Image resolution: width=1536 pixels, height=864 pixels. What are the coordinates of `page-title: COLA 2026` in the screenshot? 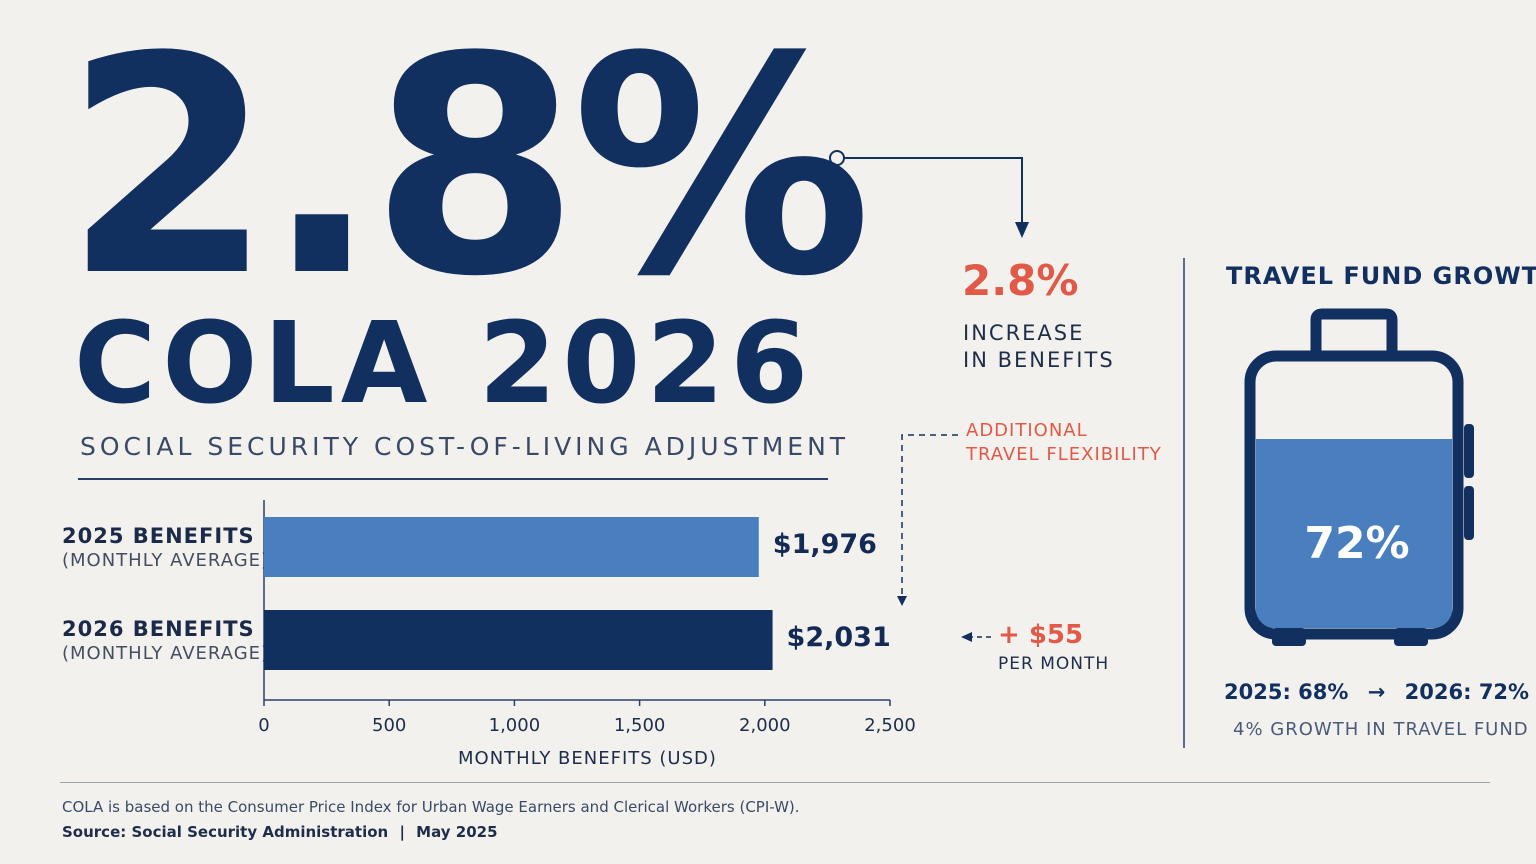 It's located at (444, 364).